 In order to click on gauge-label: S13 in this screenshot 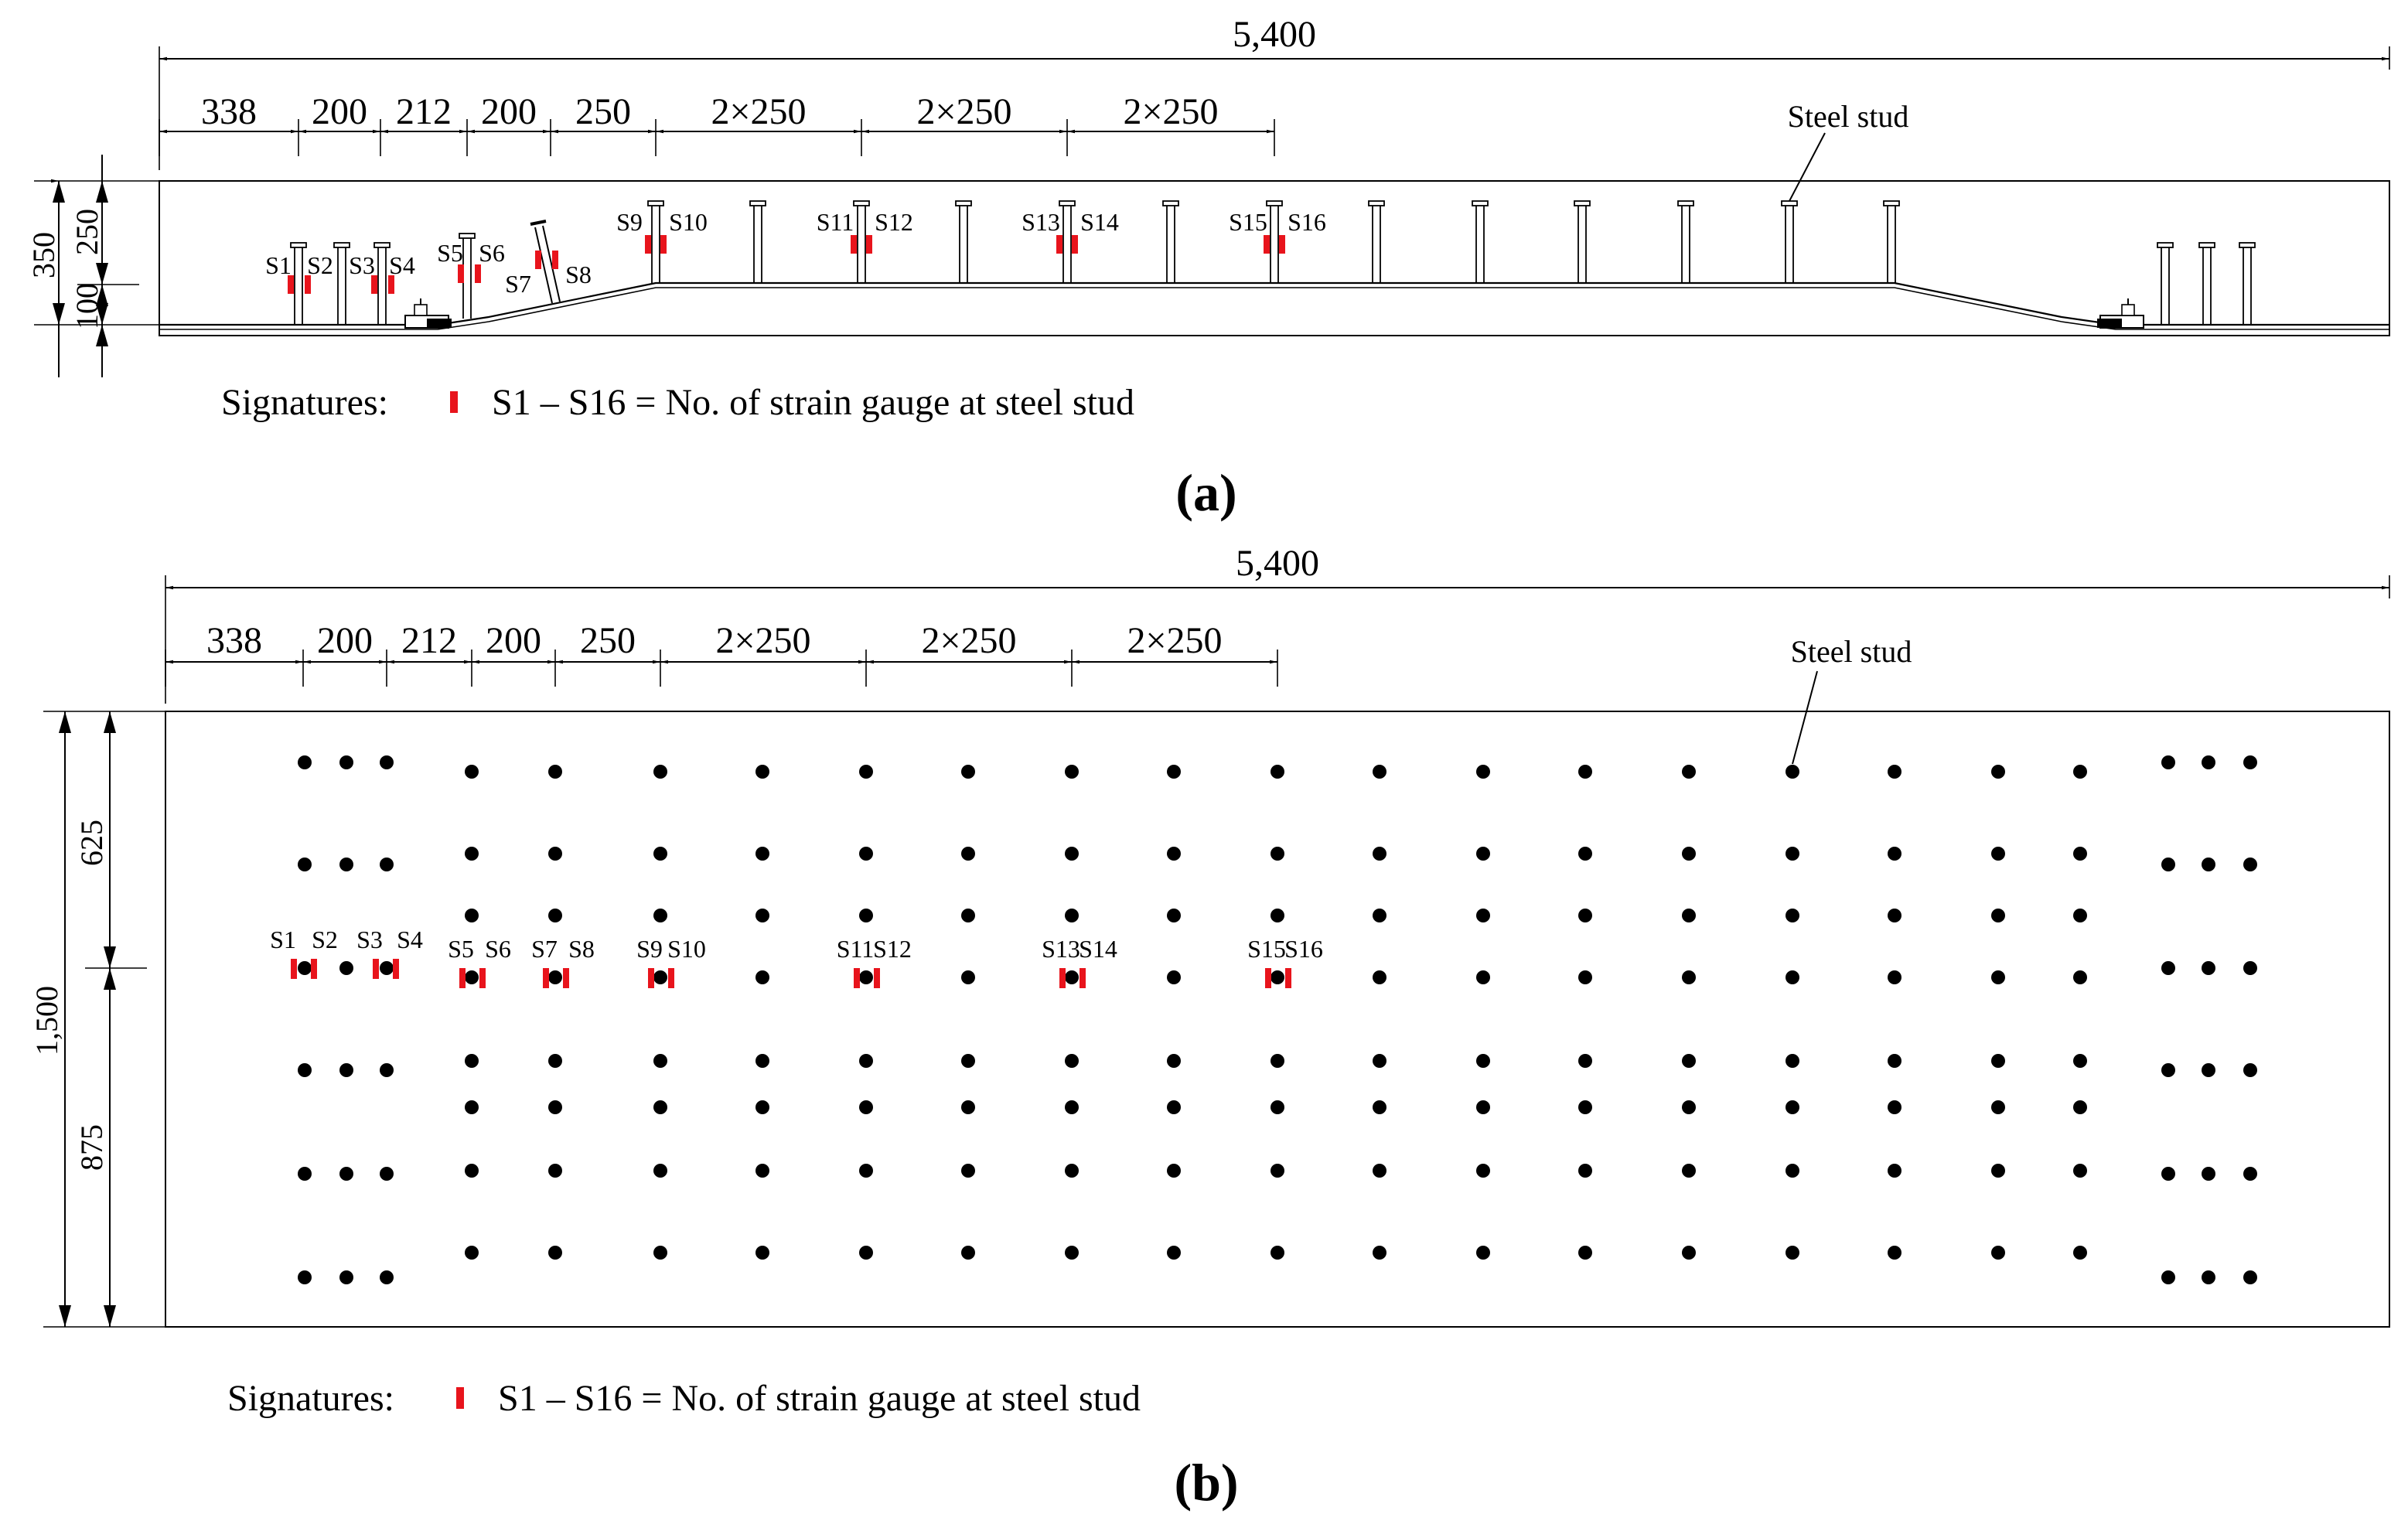, I will do `click(1061, 949)`.